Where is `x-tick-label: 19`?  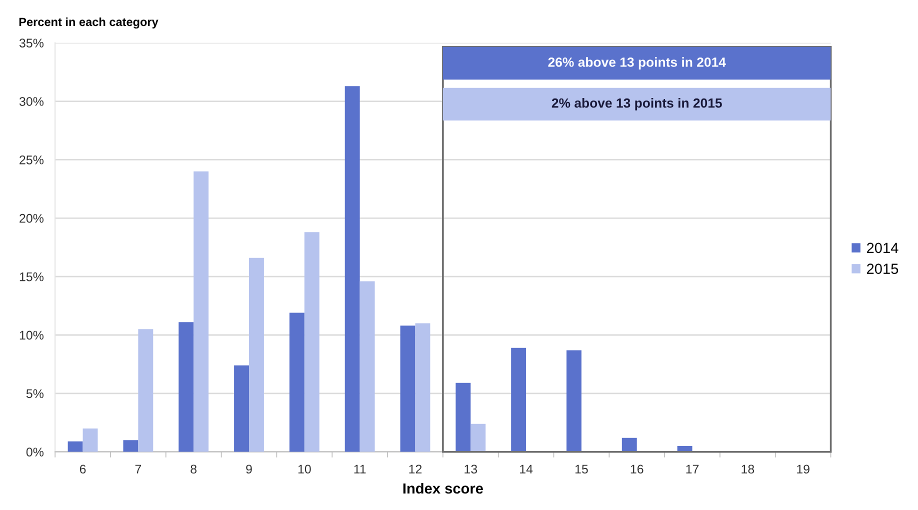
x-tick-label: 19 is located at coordinates (803, 469).